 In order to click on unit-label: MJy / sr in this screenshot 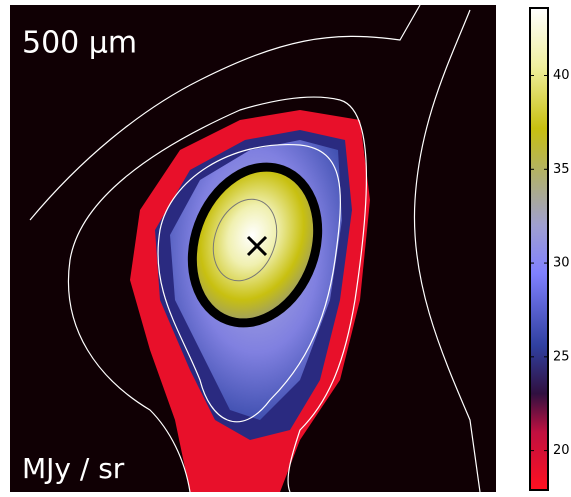, I will do `click(73, 468)`.